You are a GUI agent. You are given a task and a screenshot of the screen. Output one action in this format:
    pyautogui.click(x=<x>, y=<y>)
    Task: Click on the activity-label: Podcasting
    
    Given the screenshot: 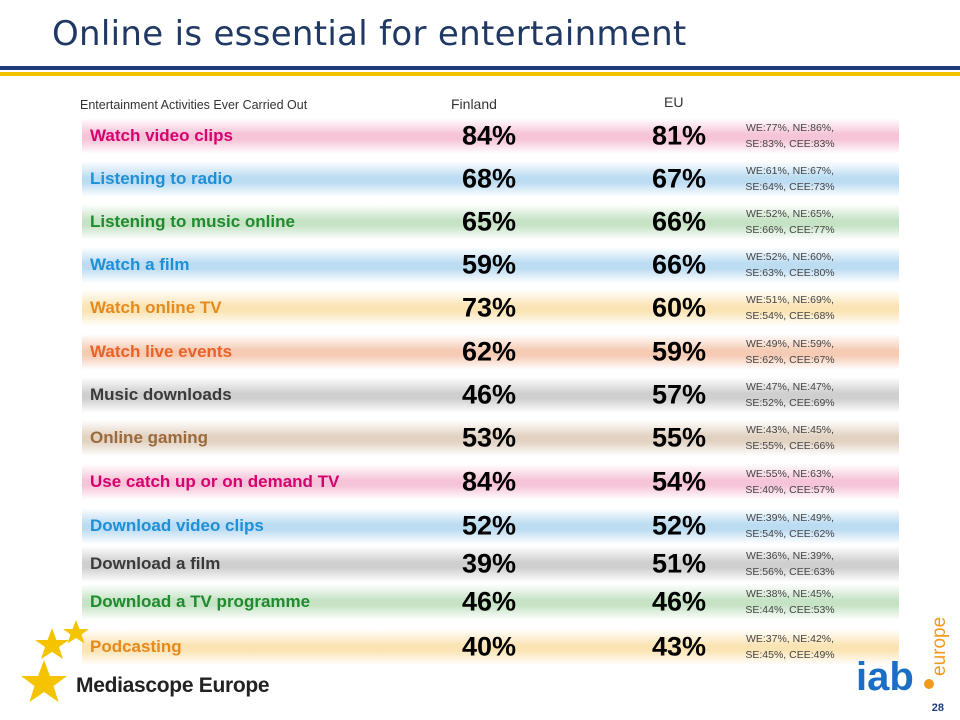 What is the action you would take?
    pyautogui.click(x=136, y=646)
    